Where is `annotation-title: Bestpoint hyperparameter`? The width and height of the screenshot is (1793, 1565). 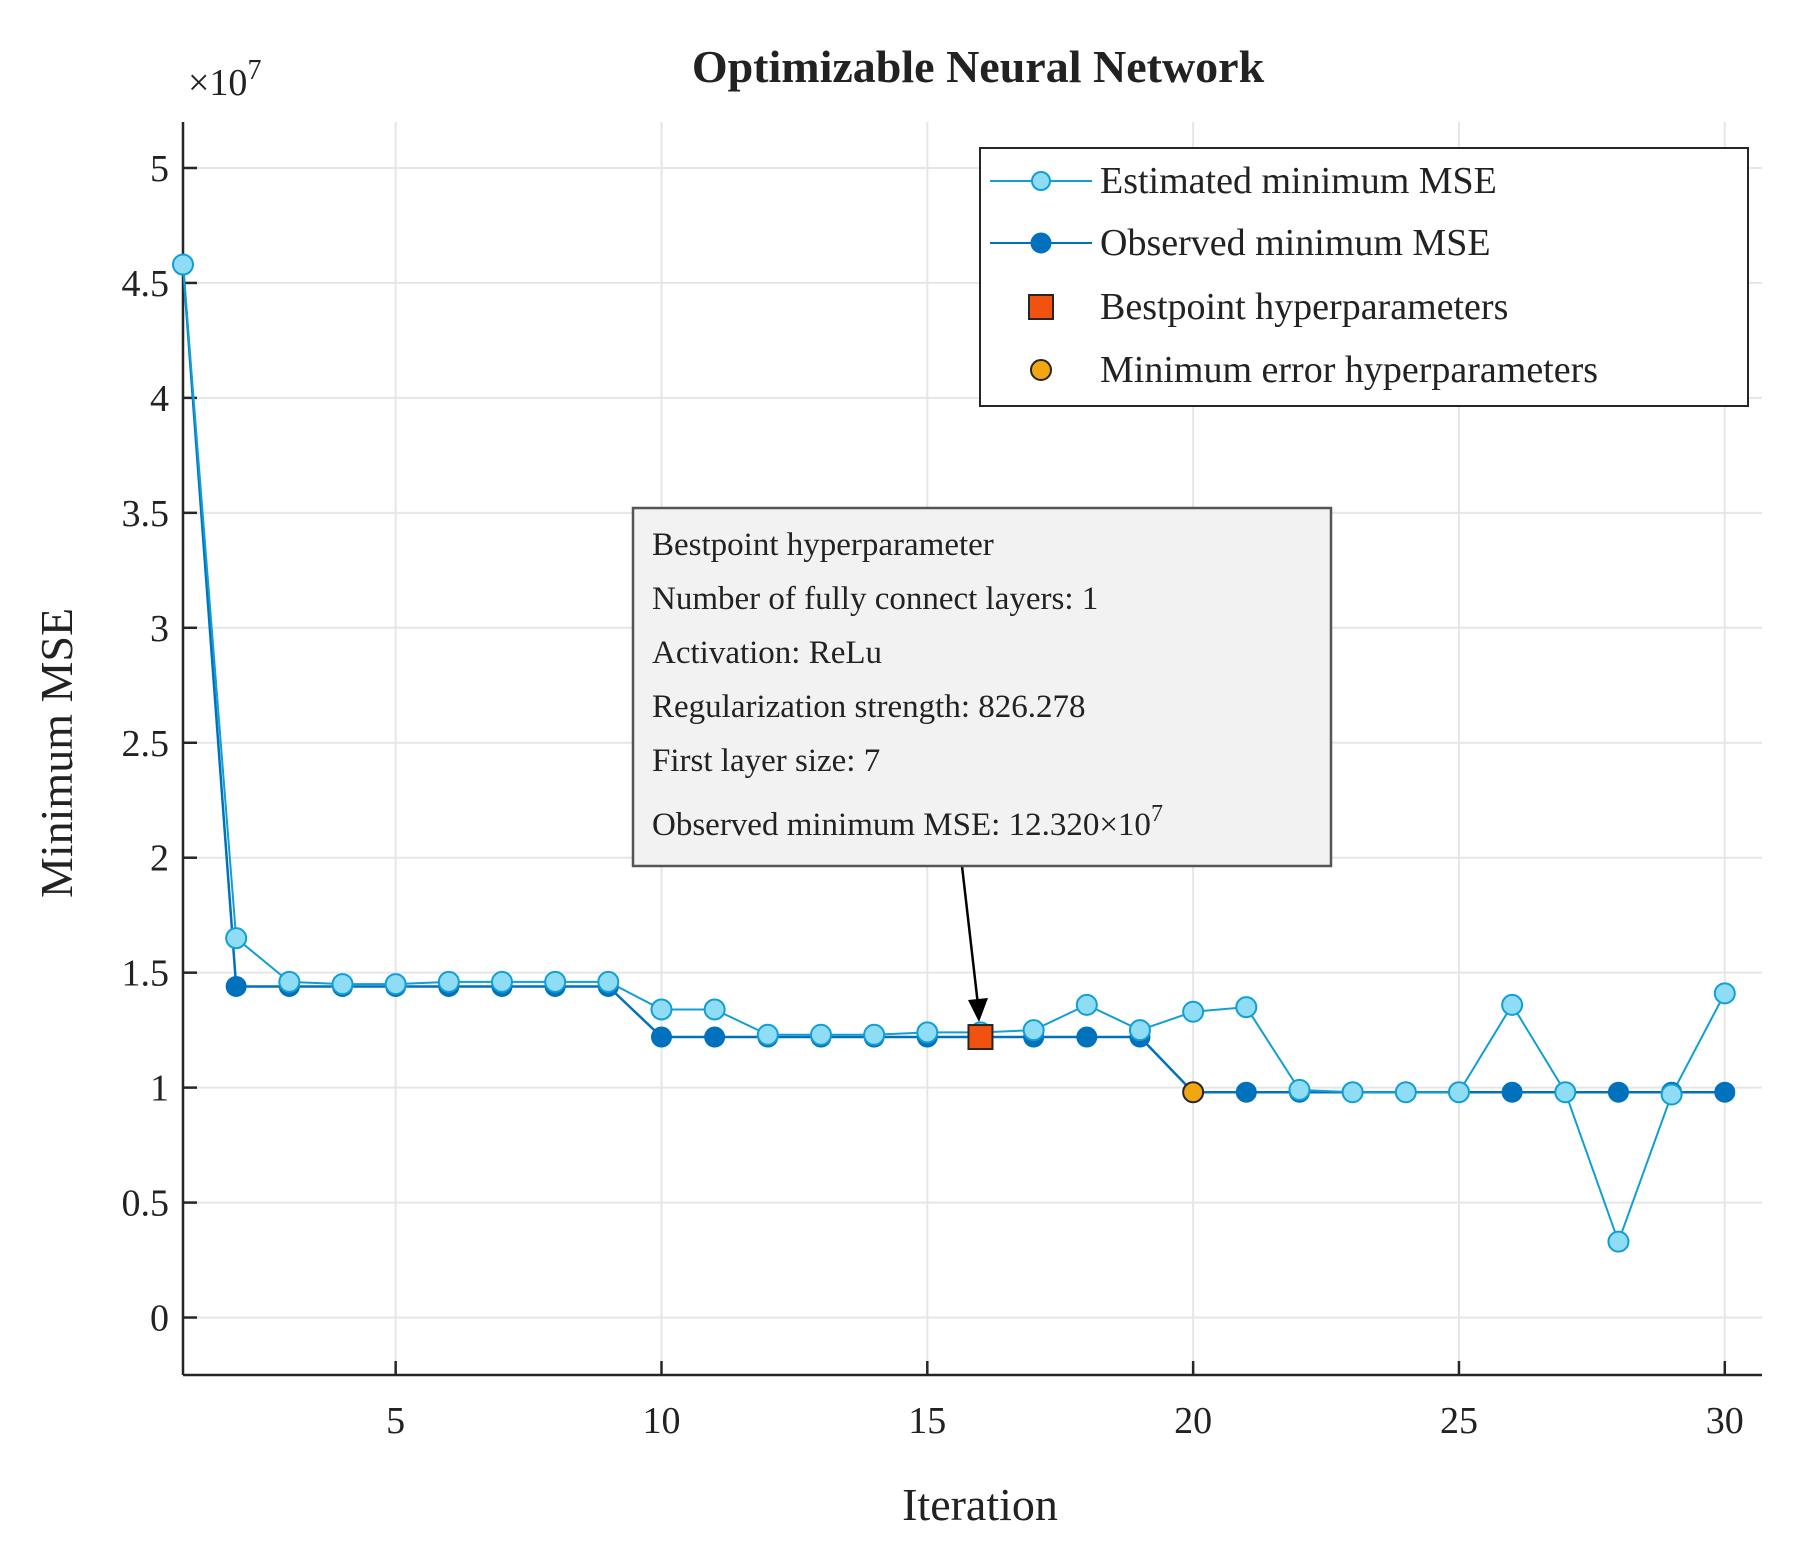 annotation-title: Bestpoint hyperparameter is located at coordinates (823, 545).